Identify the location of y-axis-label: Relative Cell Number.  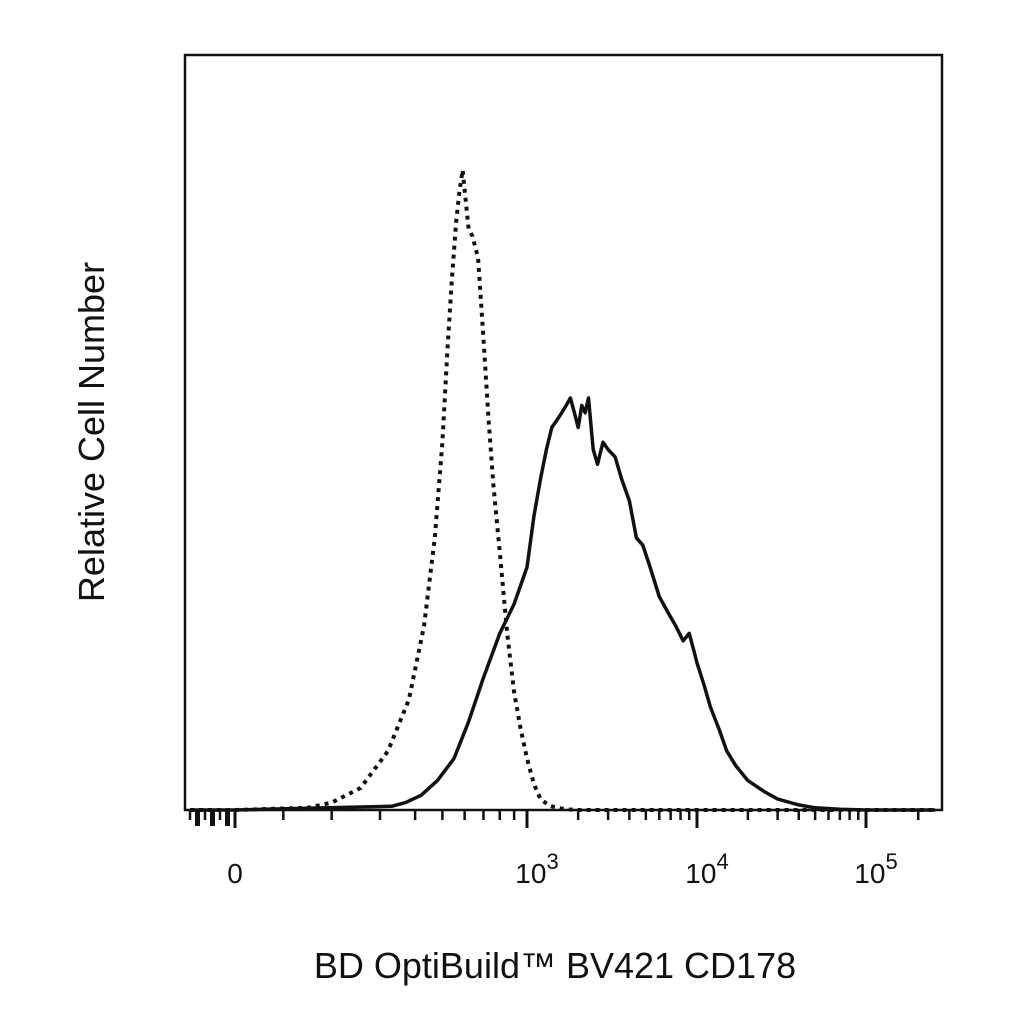
(91, 432).